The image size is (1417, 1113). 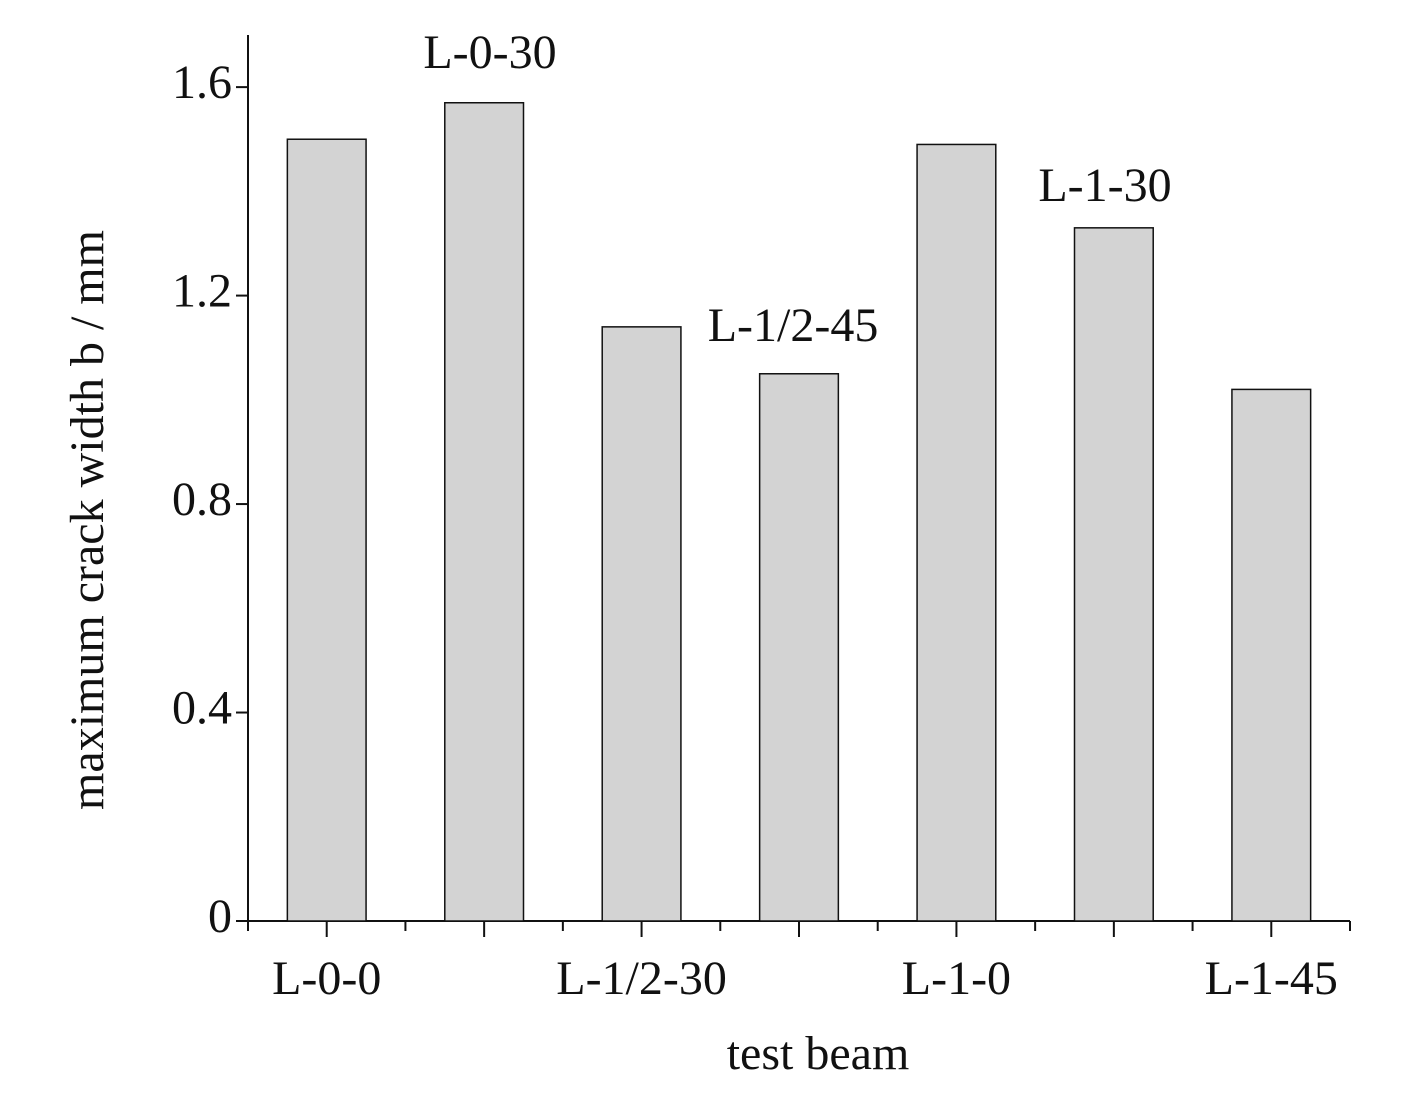 What do you see at coordinates (1104, 185) in the screenshot?
I see `annotation: L-1-30` at bounding box center [1104, 185].